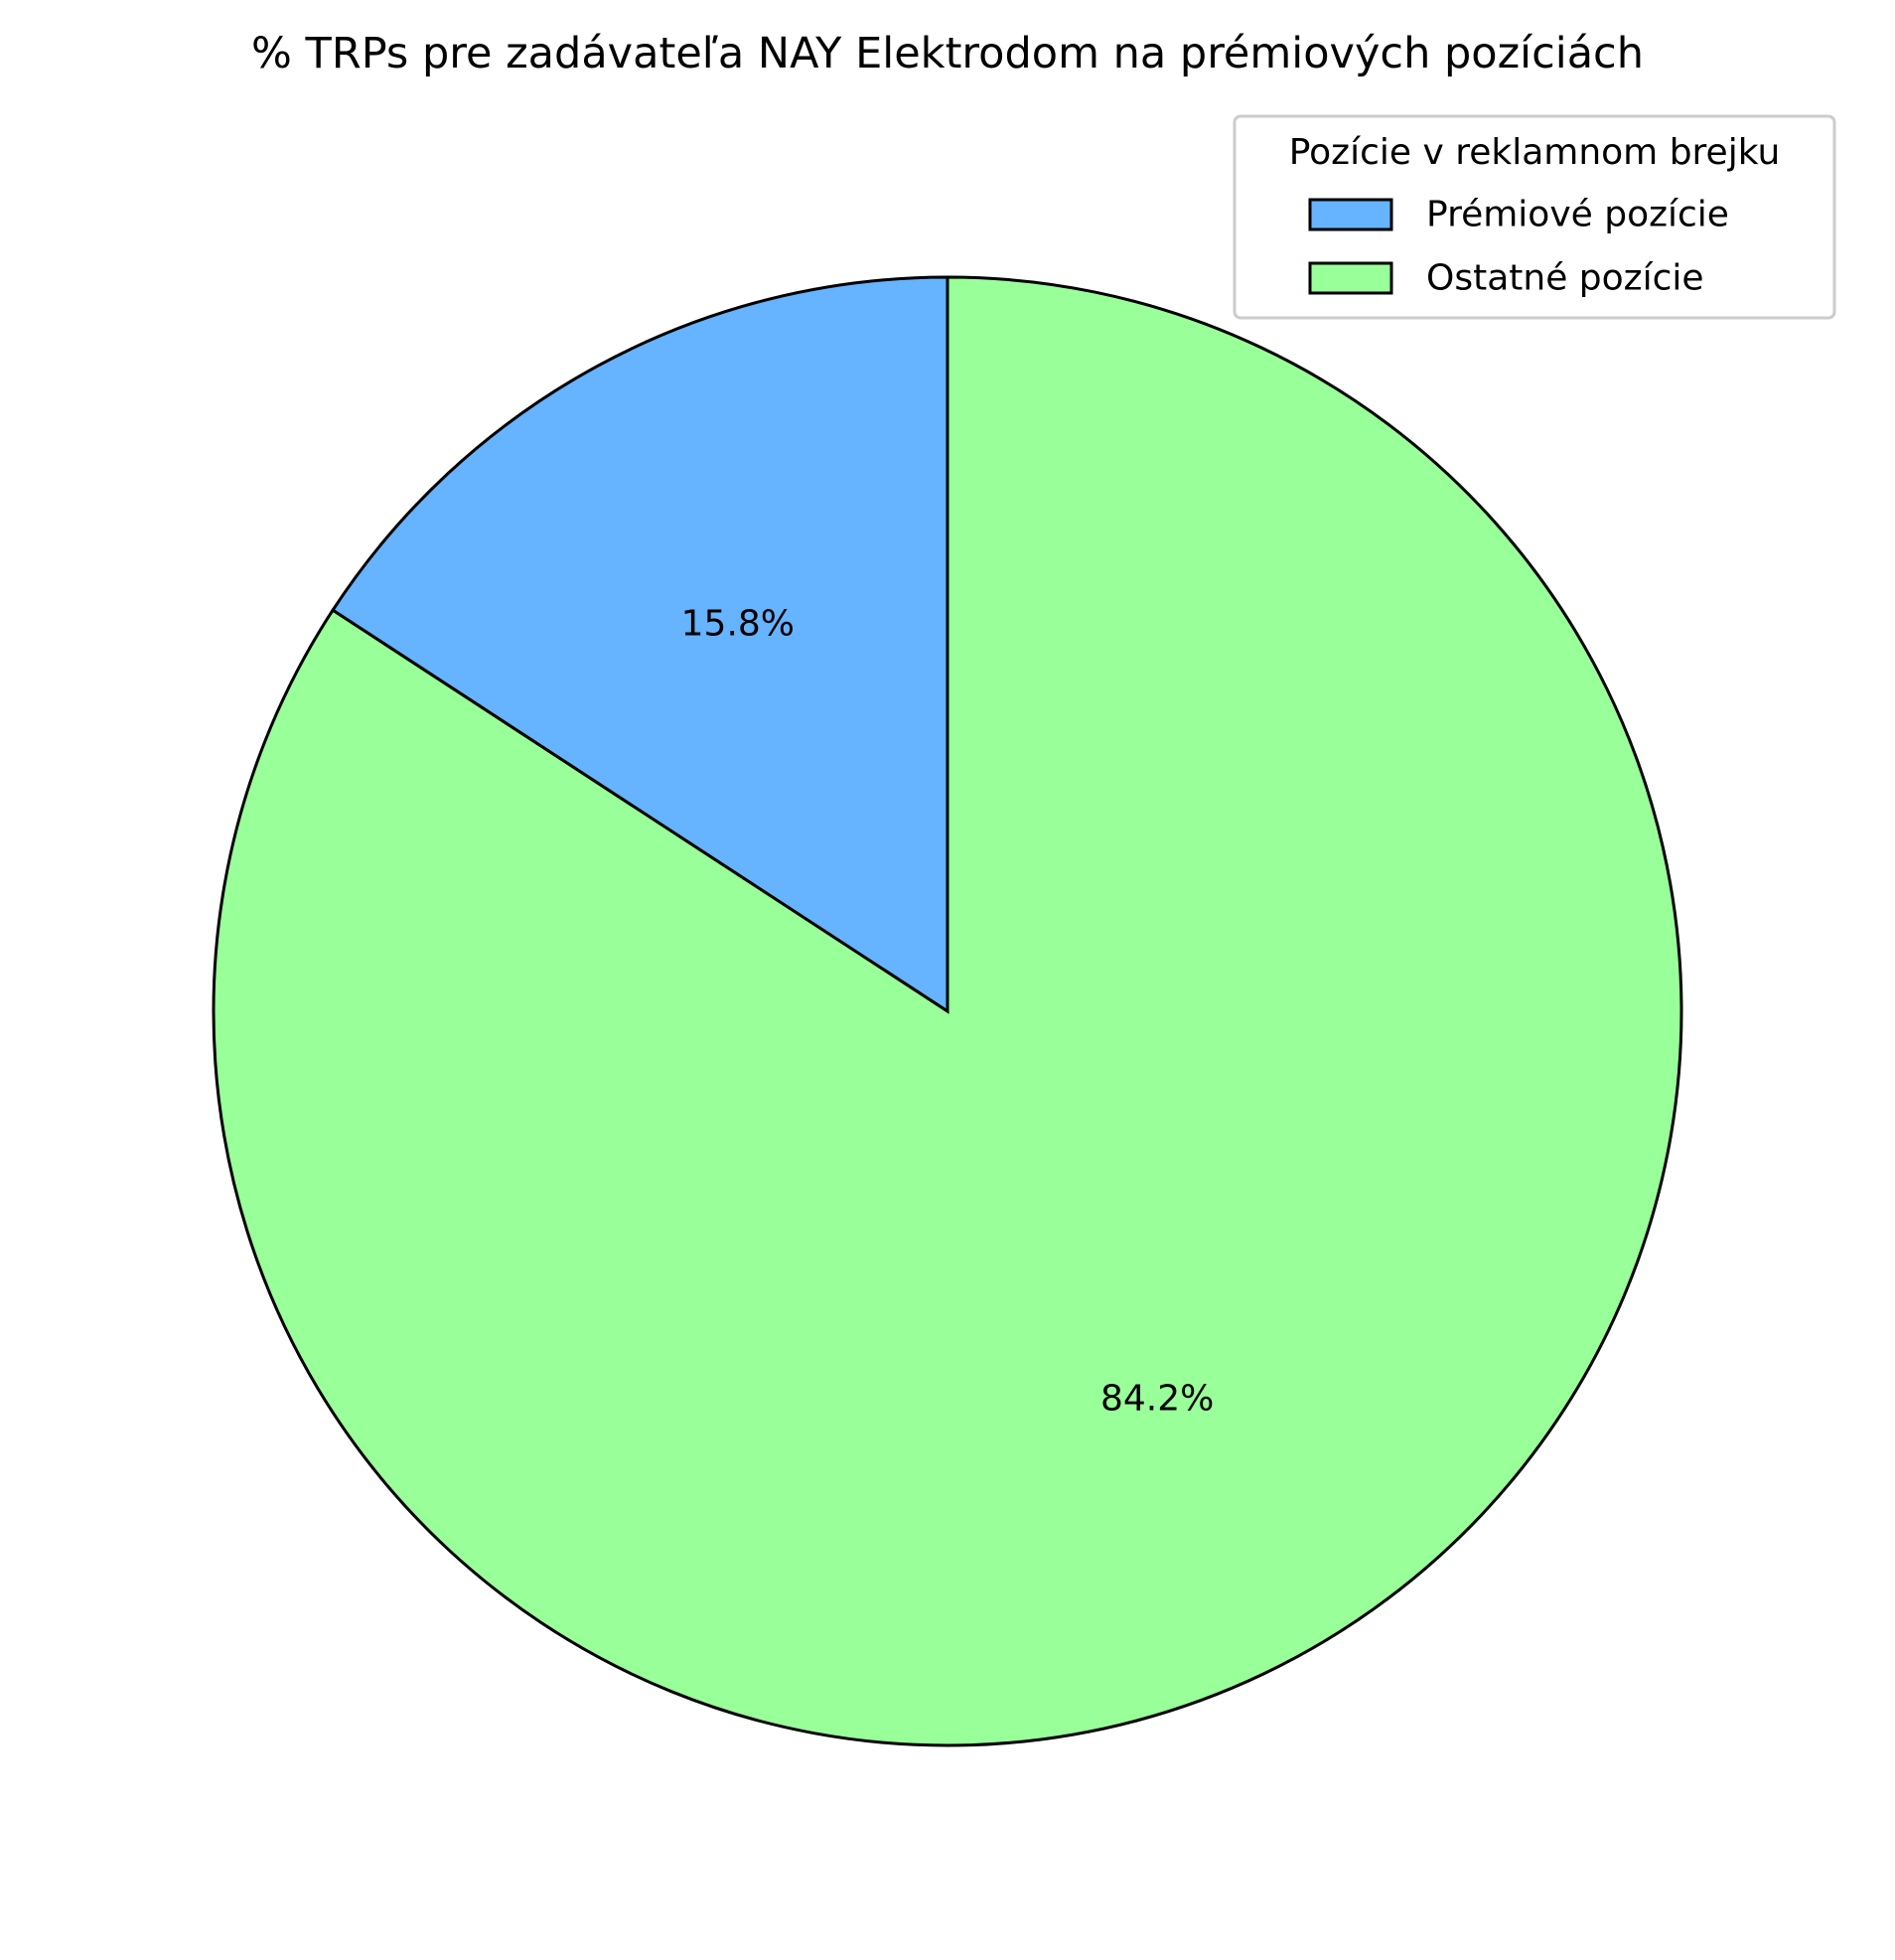  What do you see at coordinates (1157, 1398) in the screenshot?
I see `slice-label-ostatne-pozicie: 84.2%` at bounding box center [1157, 1398].